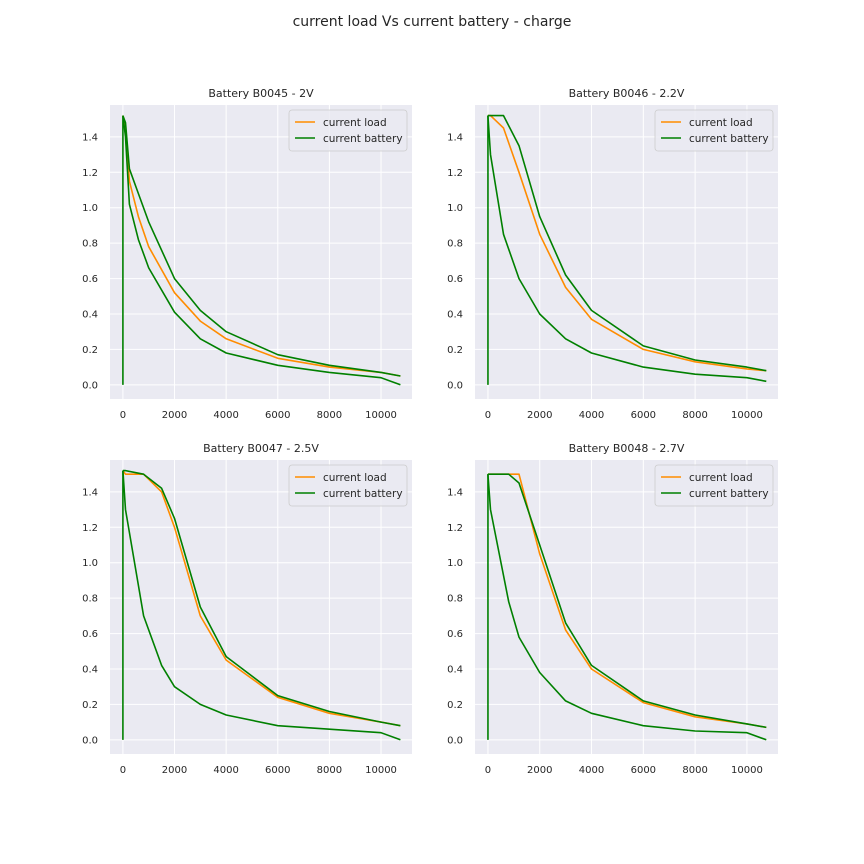 The height and width of the screenshot is (864, 864). I want to click on subplot-title: Battery B0046 - 2.2V, so click(627, 93).